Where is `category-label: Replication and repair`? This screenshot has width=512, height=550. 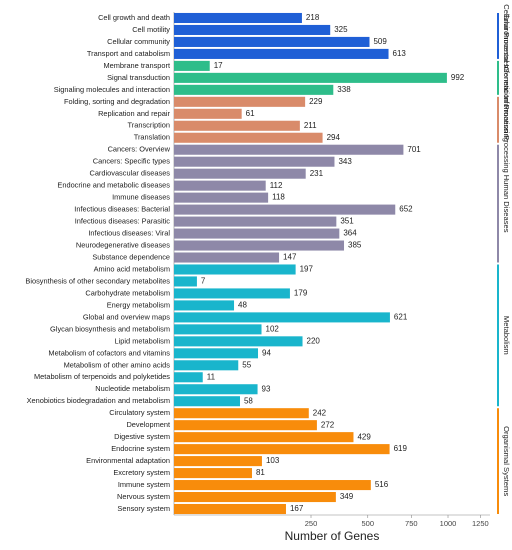 category-label: Replication and repair is located at coordinates (134, 113).